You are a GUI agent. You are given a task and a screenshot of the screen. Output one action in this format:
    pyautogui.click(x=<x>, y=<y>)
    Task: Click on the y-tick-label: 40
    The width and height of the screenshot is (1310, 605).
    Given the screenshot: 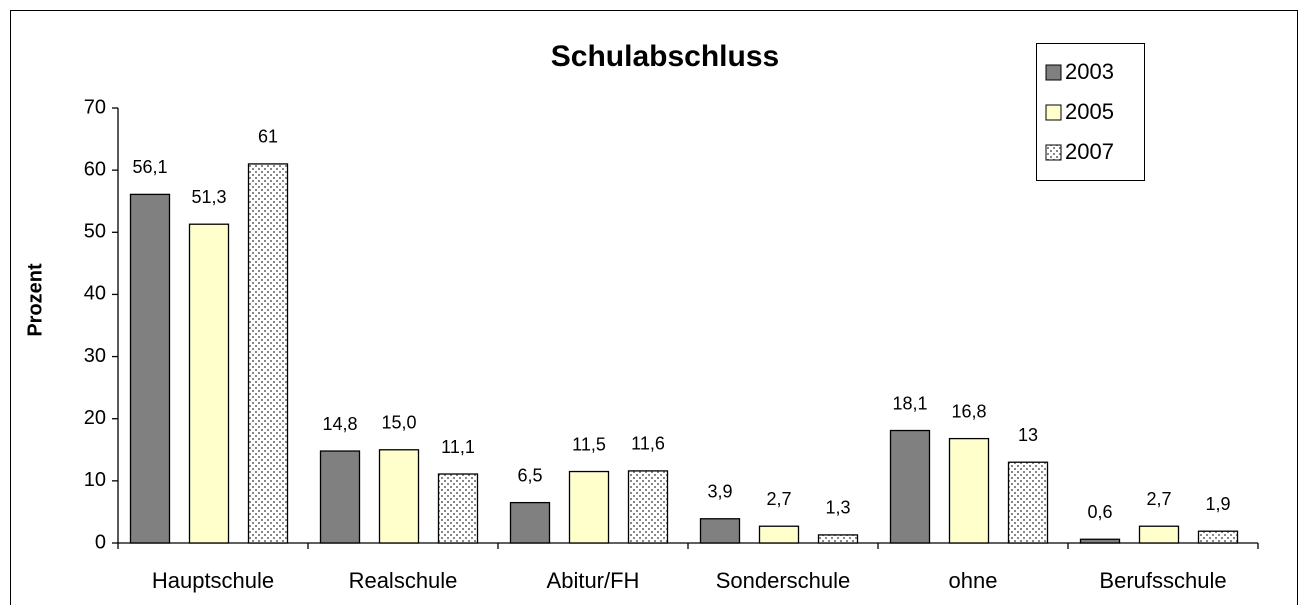 What is the action you would take?
    pyautogui.click(x=95, y=294)
    